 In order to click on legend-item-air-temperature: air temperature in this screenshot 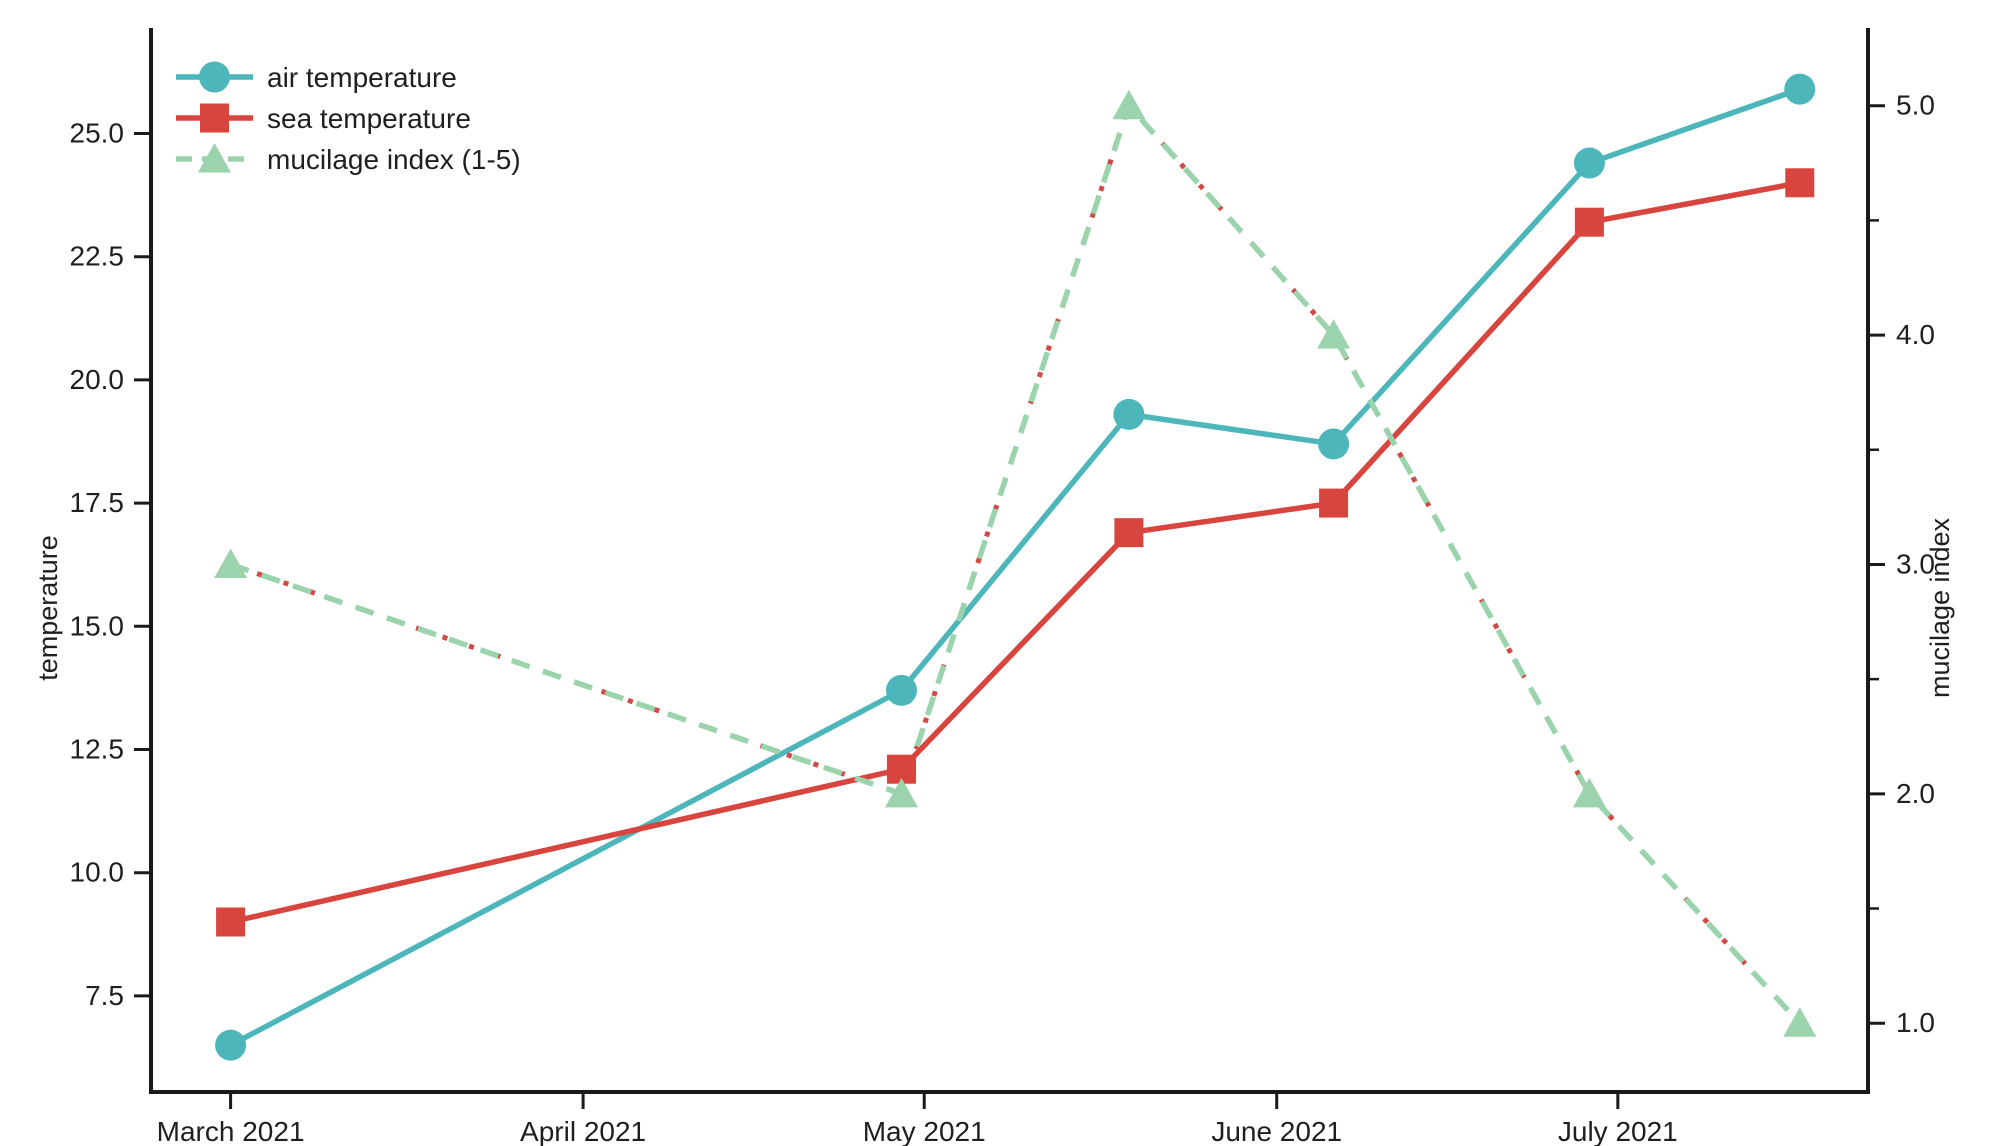, I will do `click(316, 77)`.